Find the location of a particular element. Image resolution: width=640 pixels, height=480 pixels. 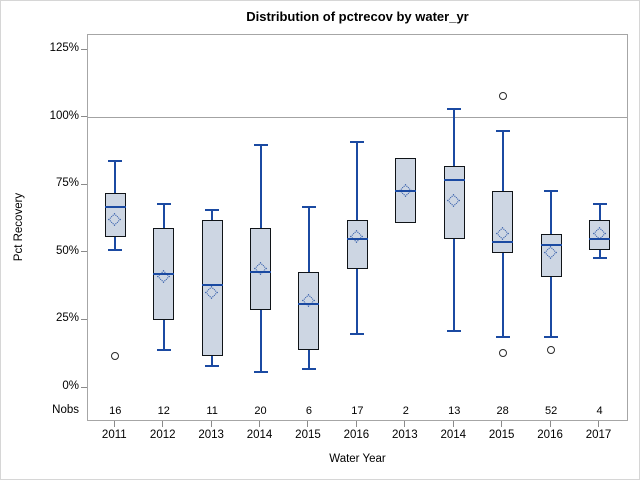

nobs-value: 11 is located at coordinates (212, 411).